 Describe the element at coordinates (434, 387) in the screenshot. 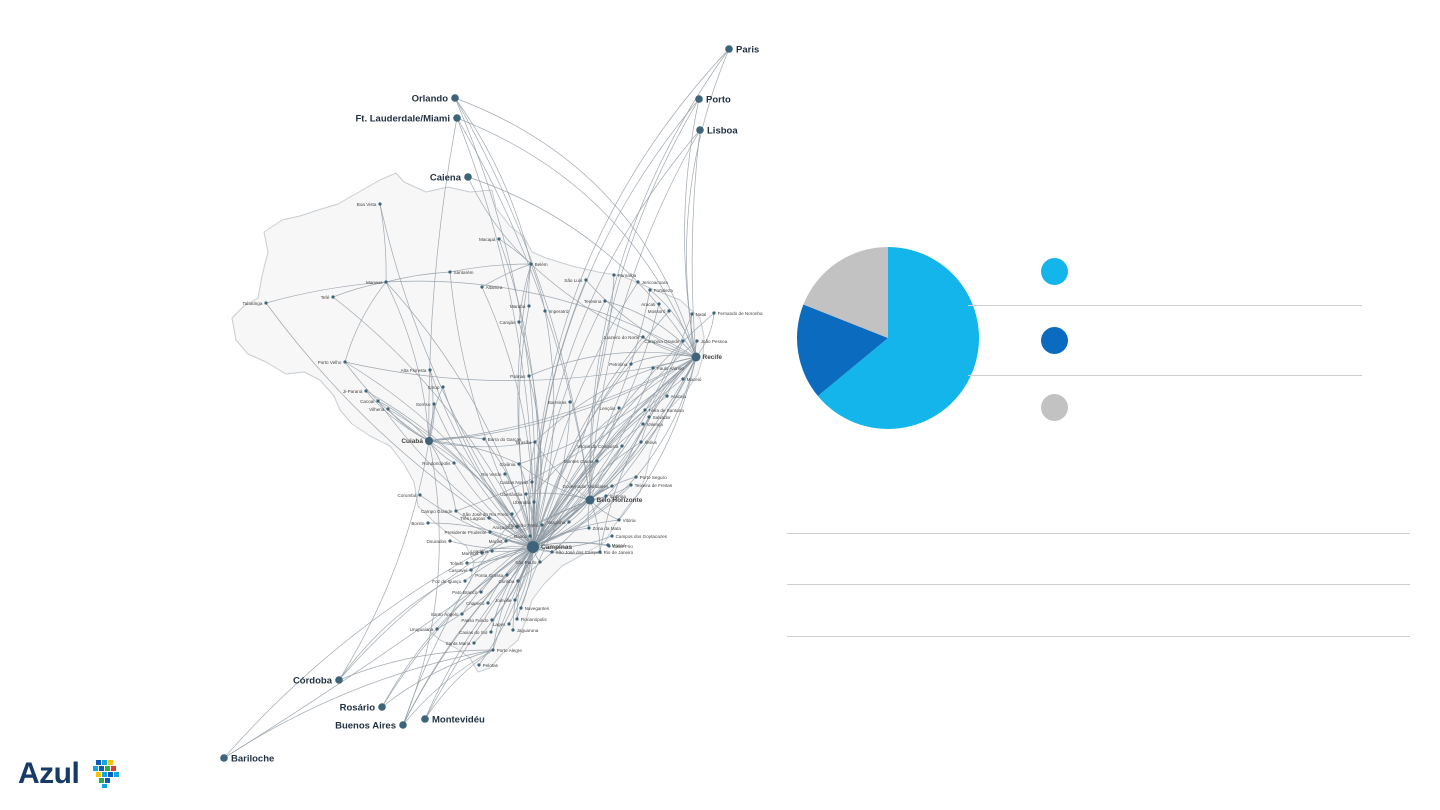

I see `city-label-sinop: Sinop` at that location.